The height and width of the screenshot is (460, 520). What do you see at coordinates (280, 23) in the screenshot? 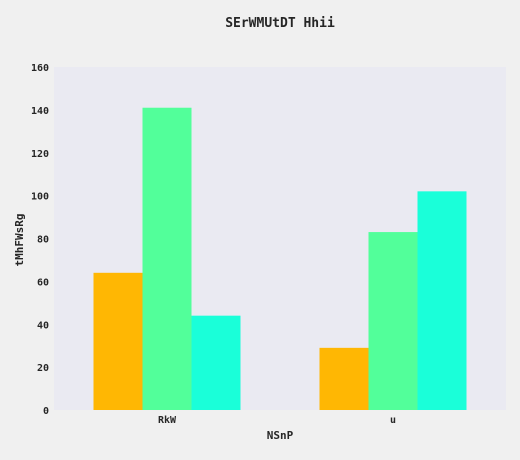
I see `chart-title: SErWMUtDT Hhii` at bounding box center [280, 23].